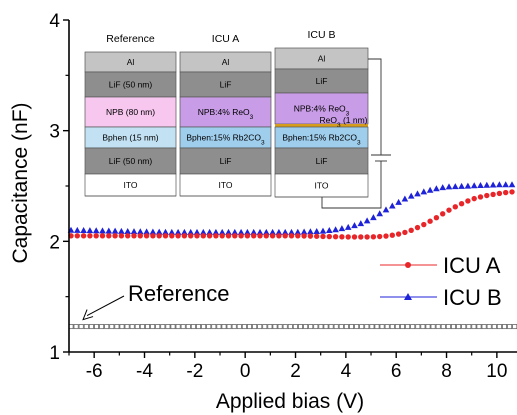 This screenshot has width=517, height=415. I want to click on reference-annotation: Reference, so click(156, 301).